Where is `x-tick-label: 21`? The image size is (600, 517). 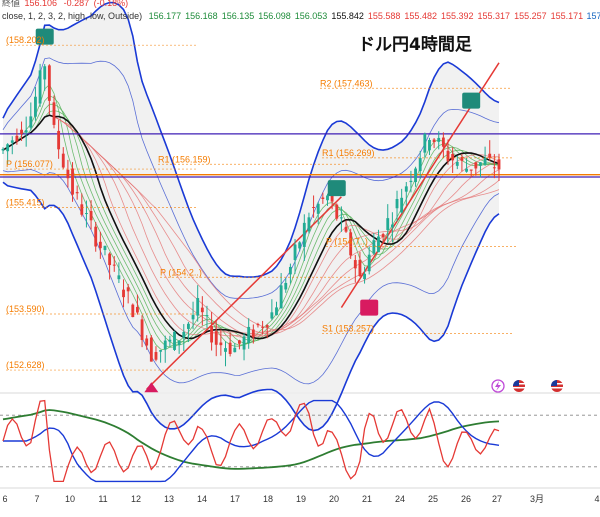
x-tick-label: 21 is located at coordinates (367, 499).